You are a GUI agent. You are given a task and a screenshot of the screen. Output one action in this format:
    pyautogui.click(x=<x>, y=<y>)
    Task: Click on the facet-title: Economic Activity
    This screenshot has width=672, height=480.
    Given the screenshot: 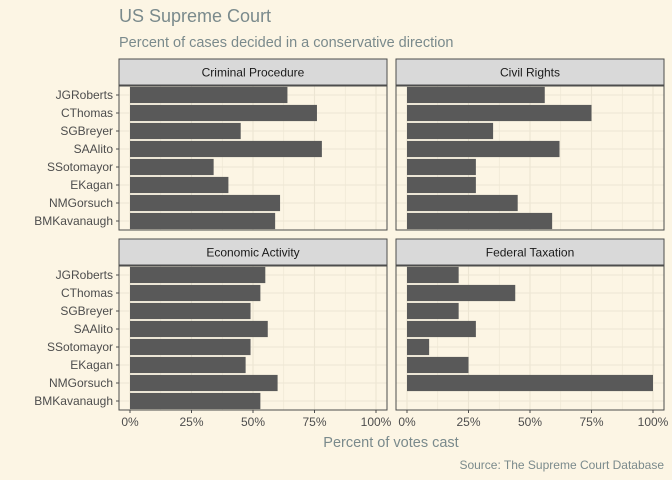 What is the action you would take?
    pyautogui.click(x=252, y=253)
    